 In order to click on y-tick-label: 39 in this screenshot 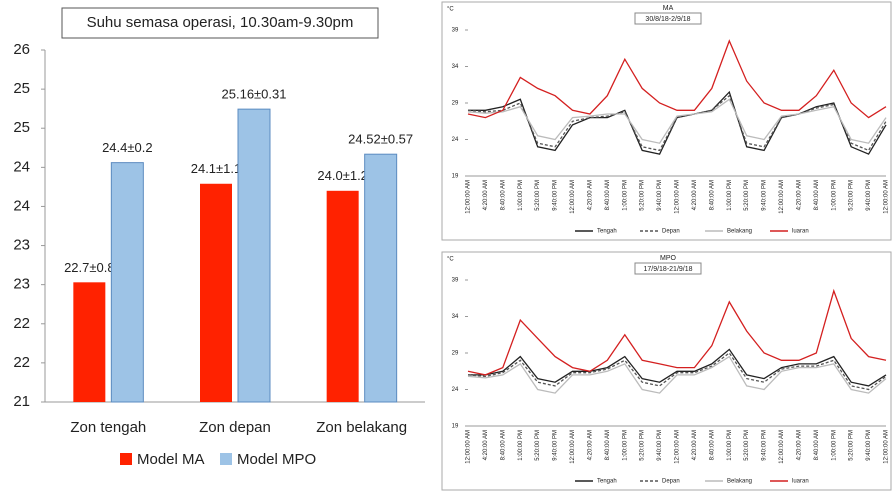, I will do `click(455, 31)`.